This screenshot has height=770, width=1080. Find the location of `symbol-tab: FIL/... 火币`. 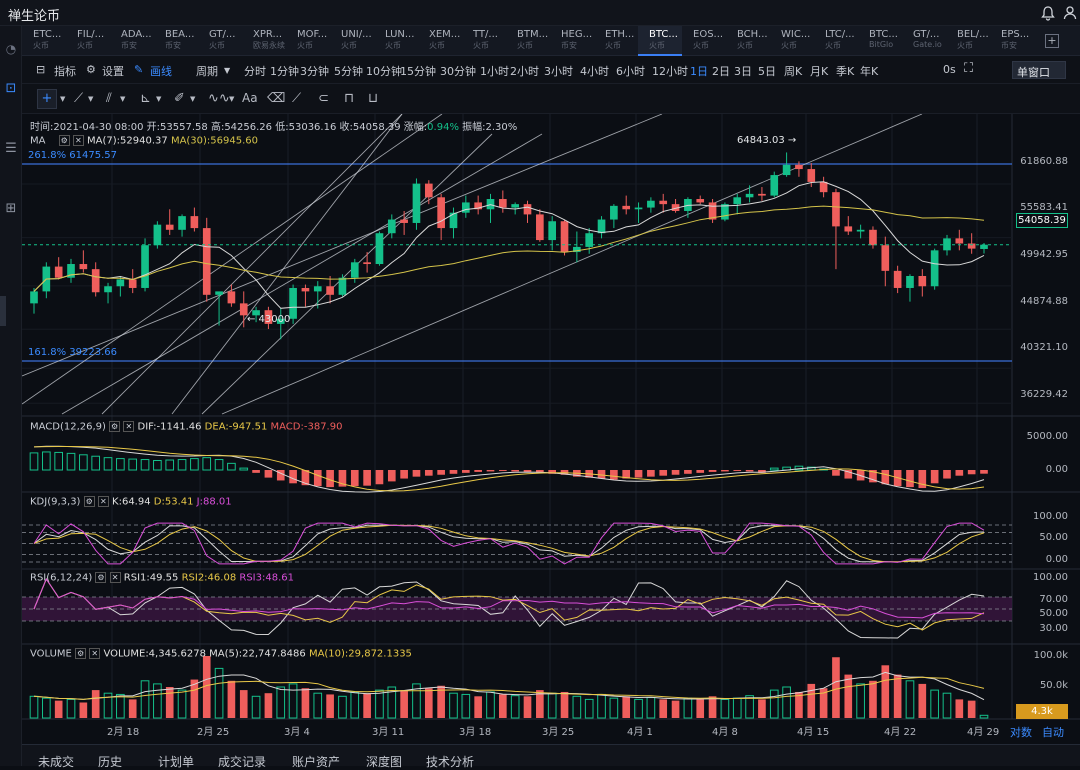

symbol-tab: FIL/... 火币 is located at coordinates (88, 41).